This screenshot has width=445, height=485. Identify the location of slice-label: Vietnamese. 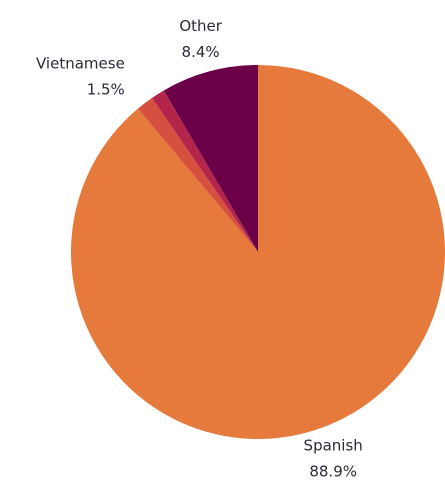
(80, 63).